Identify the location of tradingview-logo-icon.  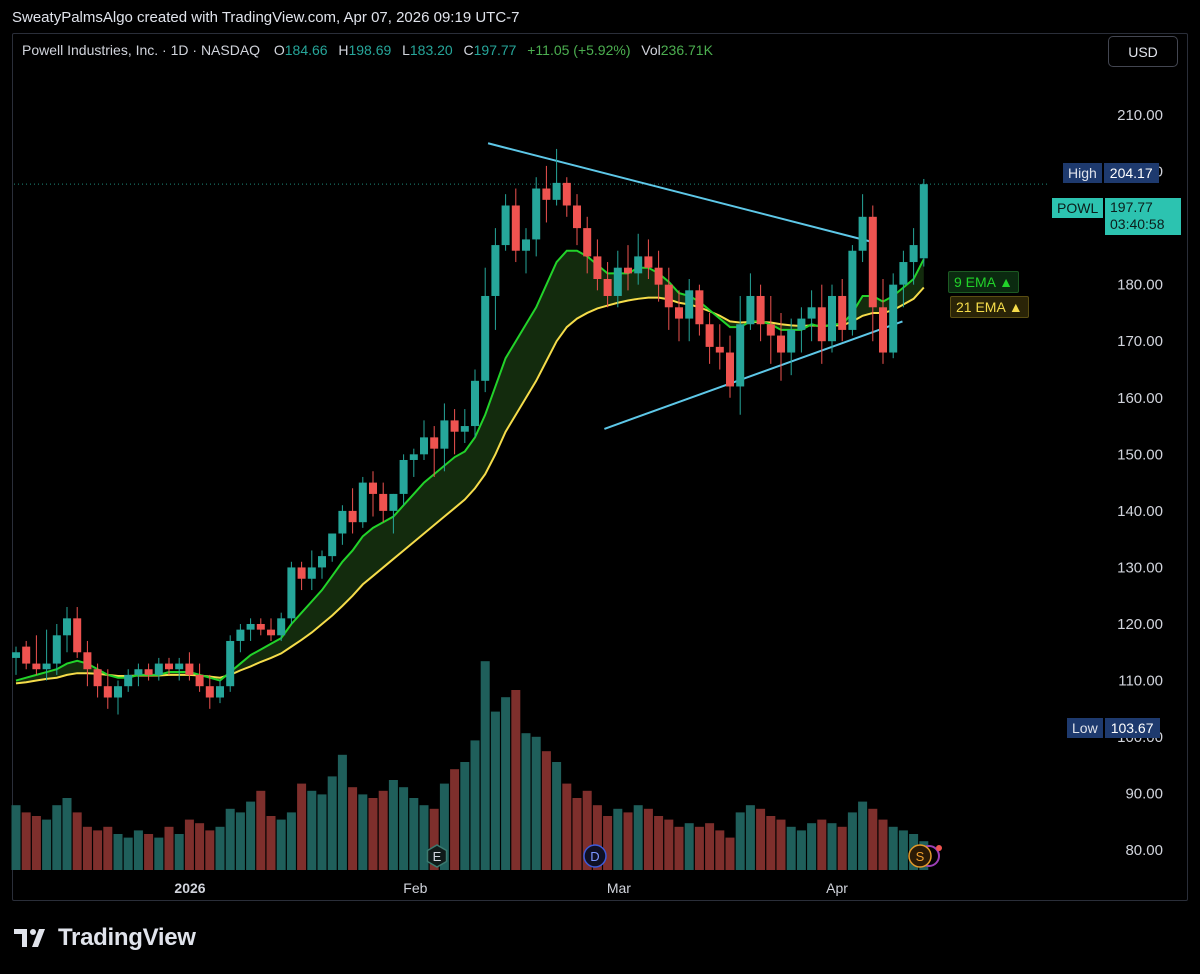
(29, 938).